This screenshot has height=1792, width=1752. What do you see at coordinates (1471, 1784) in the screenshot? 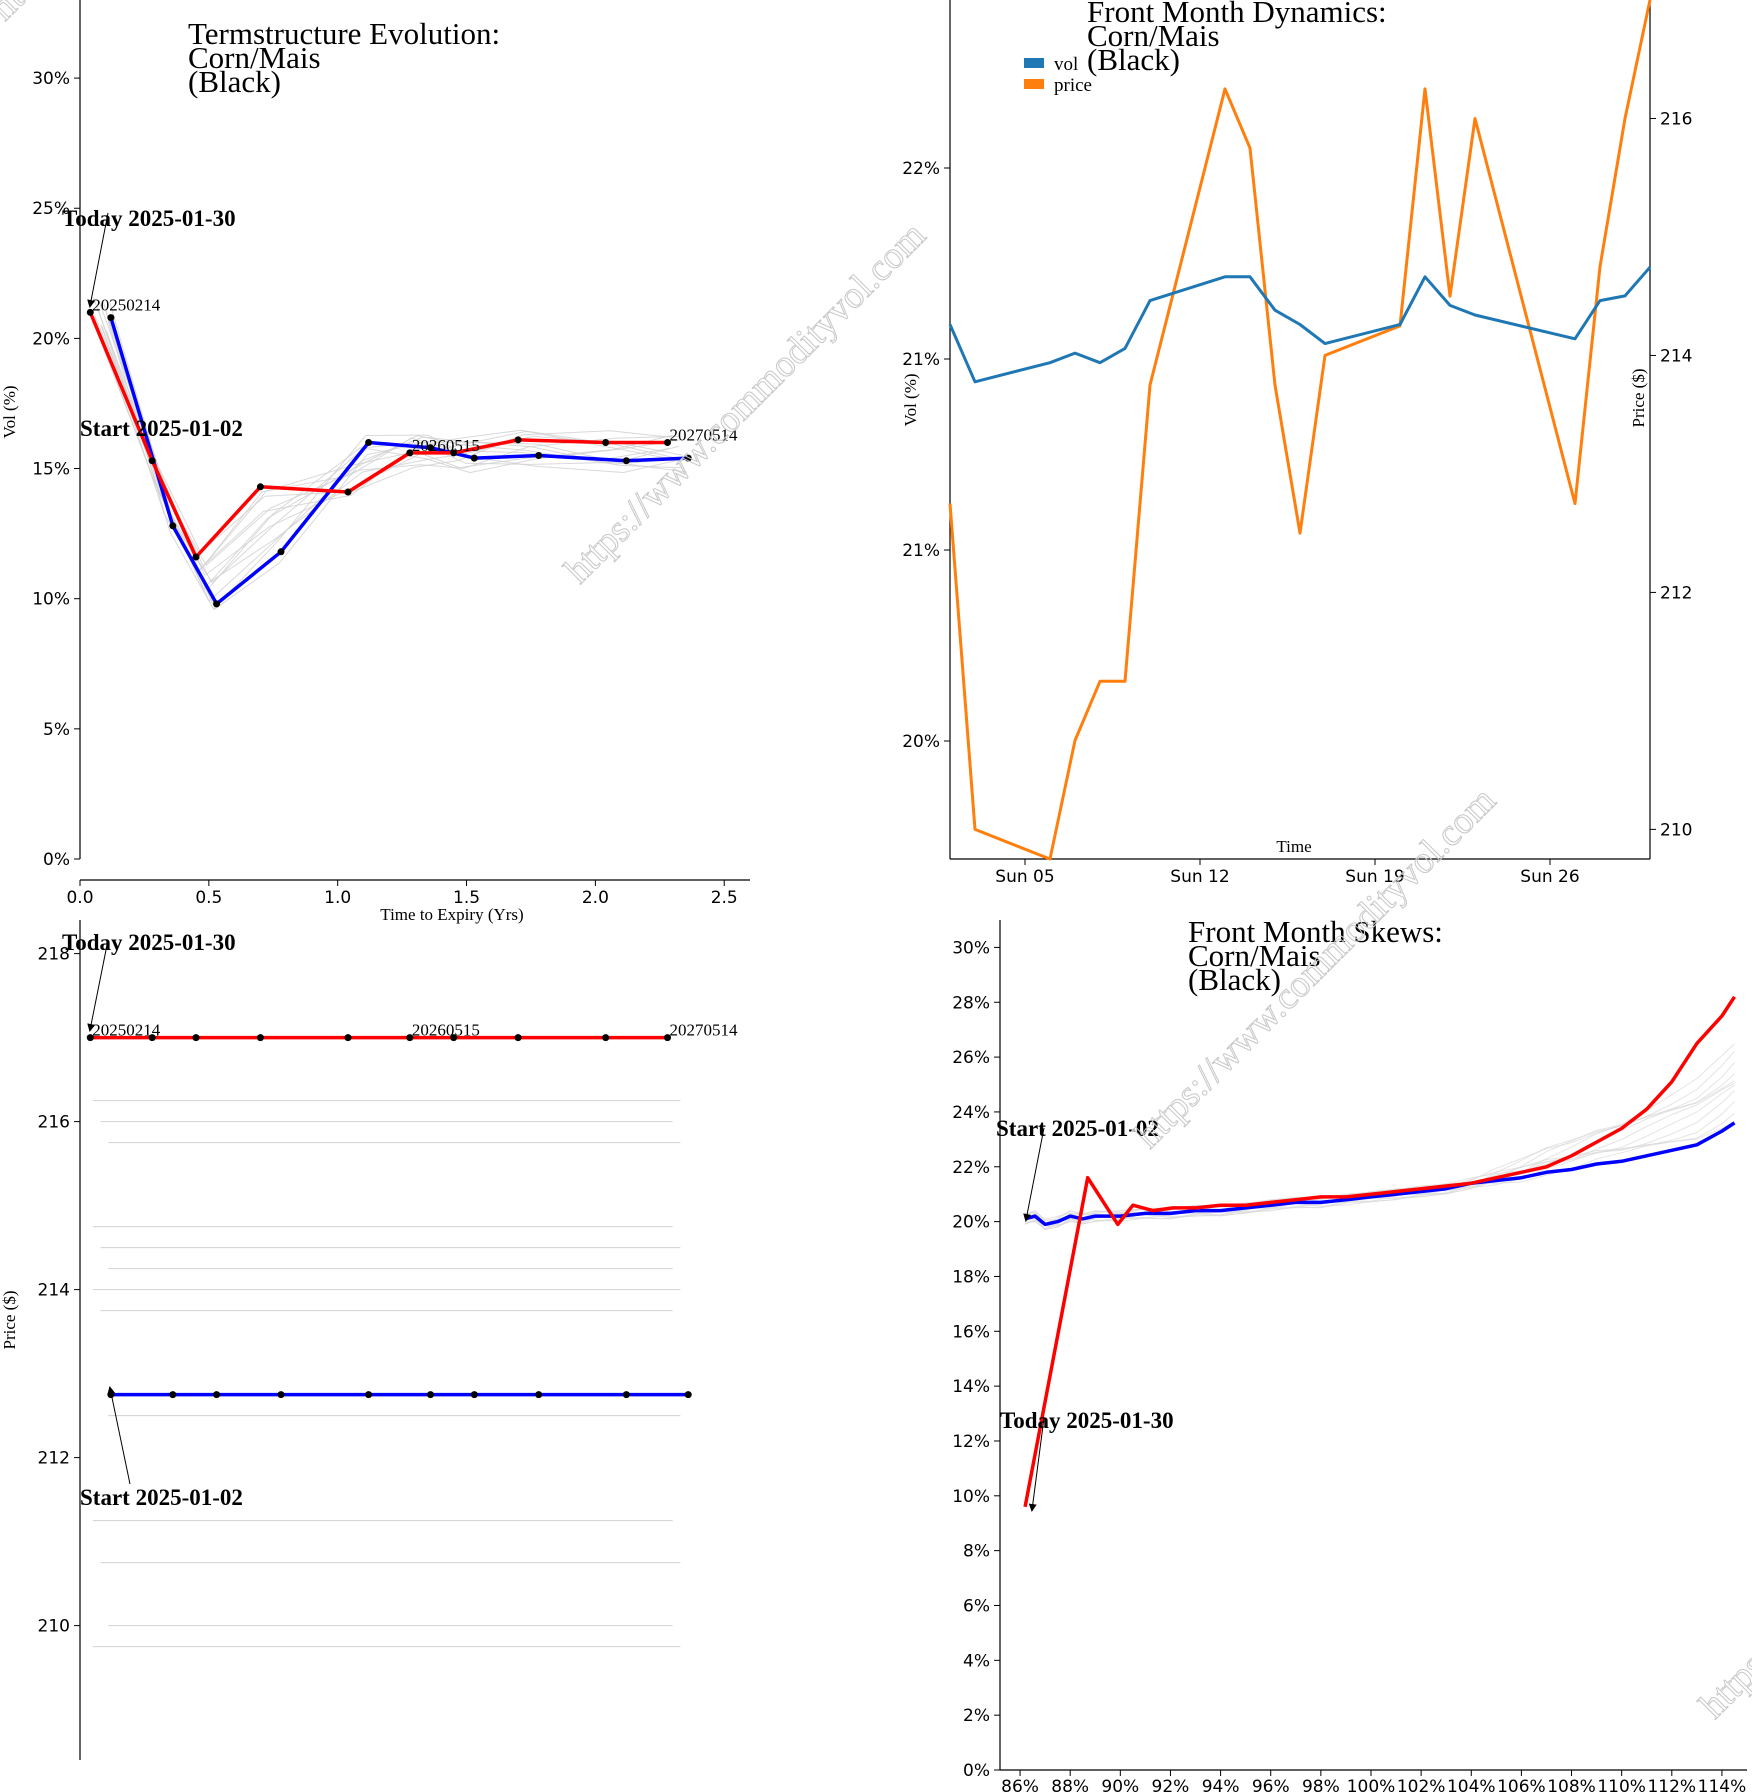
I see `skews-x-tick-label: 104%` at bounding box center [1471, 1784].